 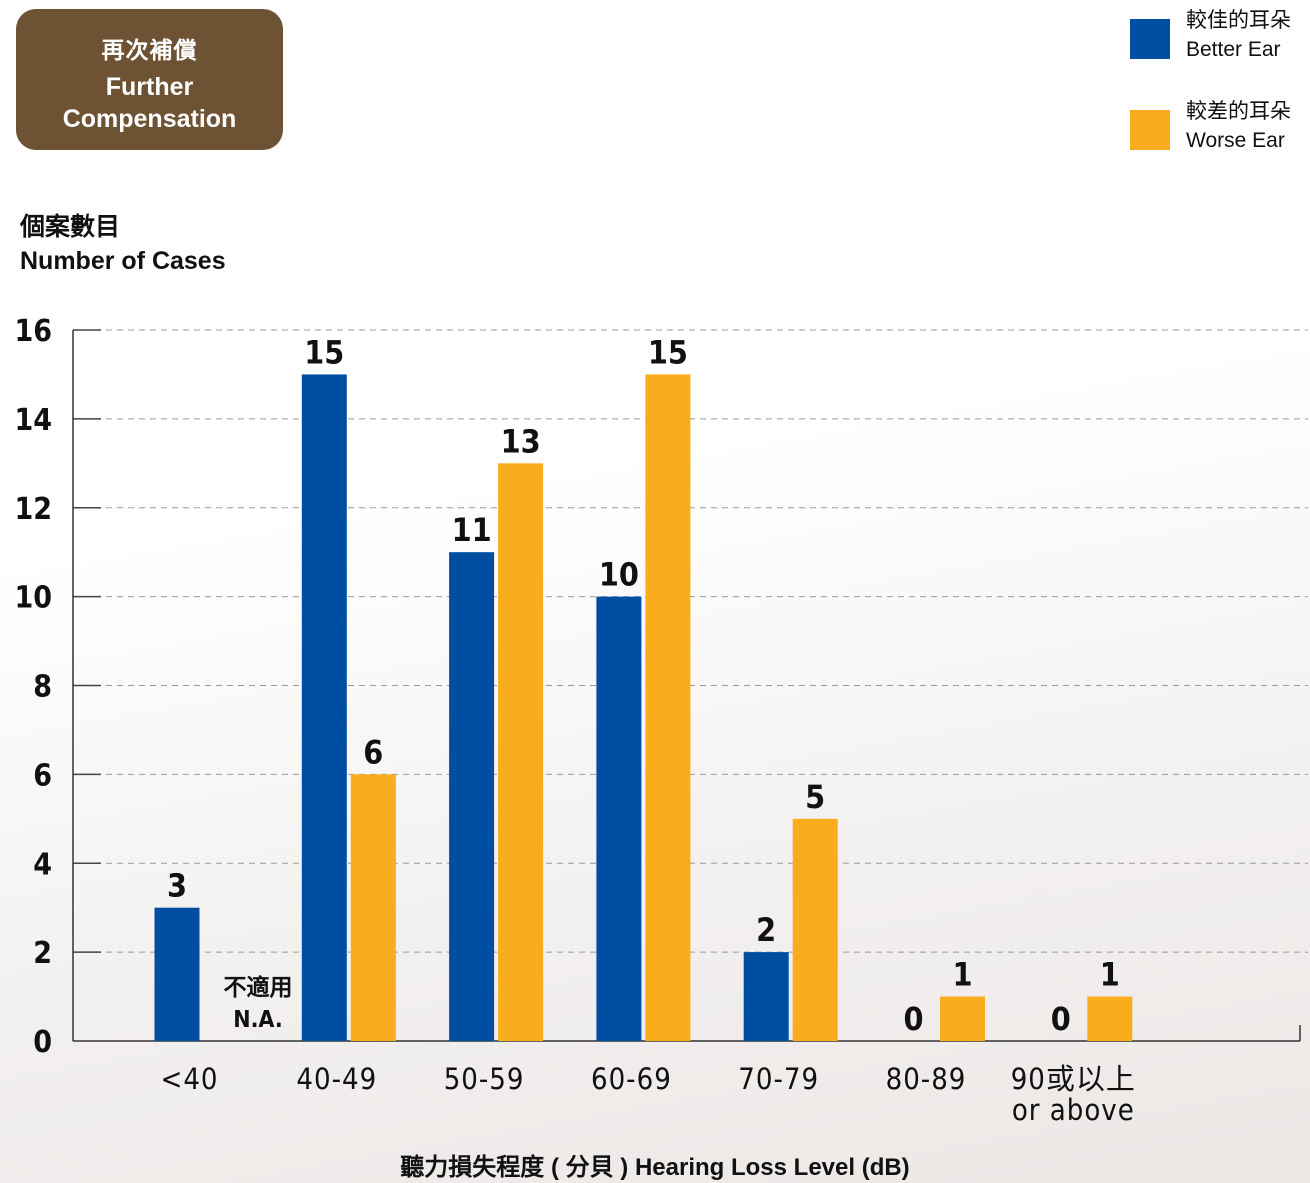 What do you see at coordinates (631, 1079) in the screenshot?
I see `x-tick-label: 60-69` at bounding box center [631, 1079].